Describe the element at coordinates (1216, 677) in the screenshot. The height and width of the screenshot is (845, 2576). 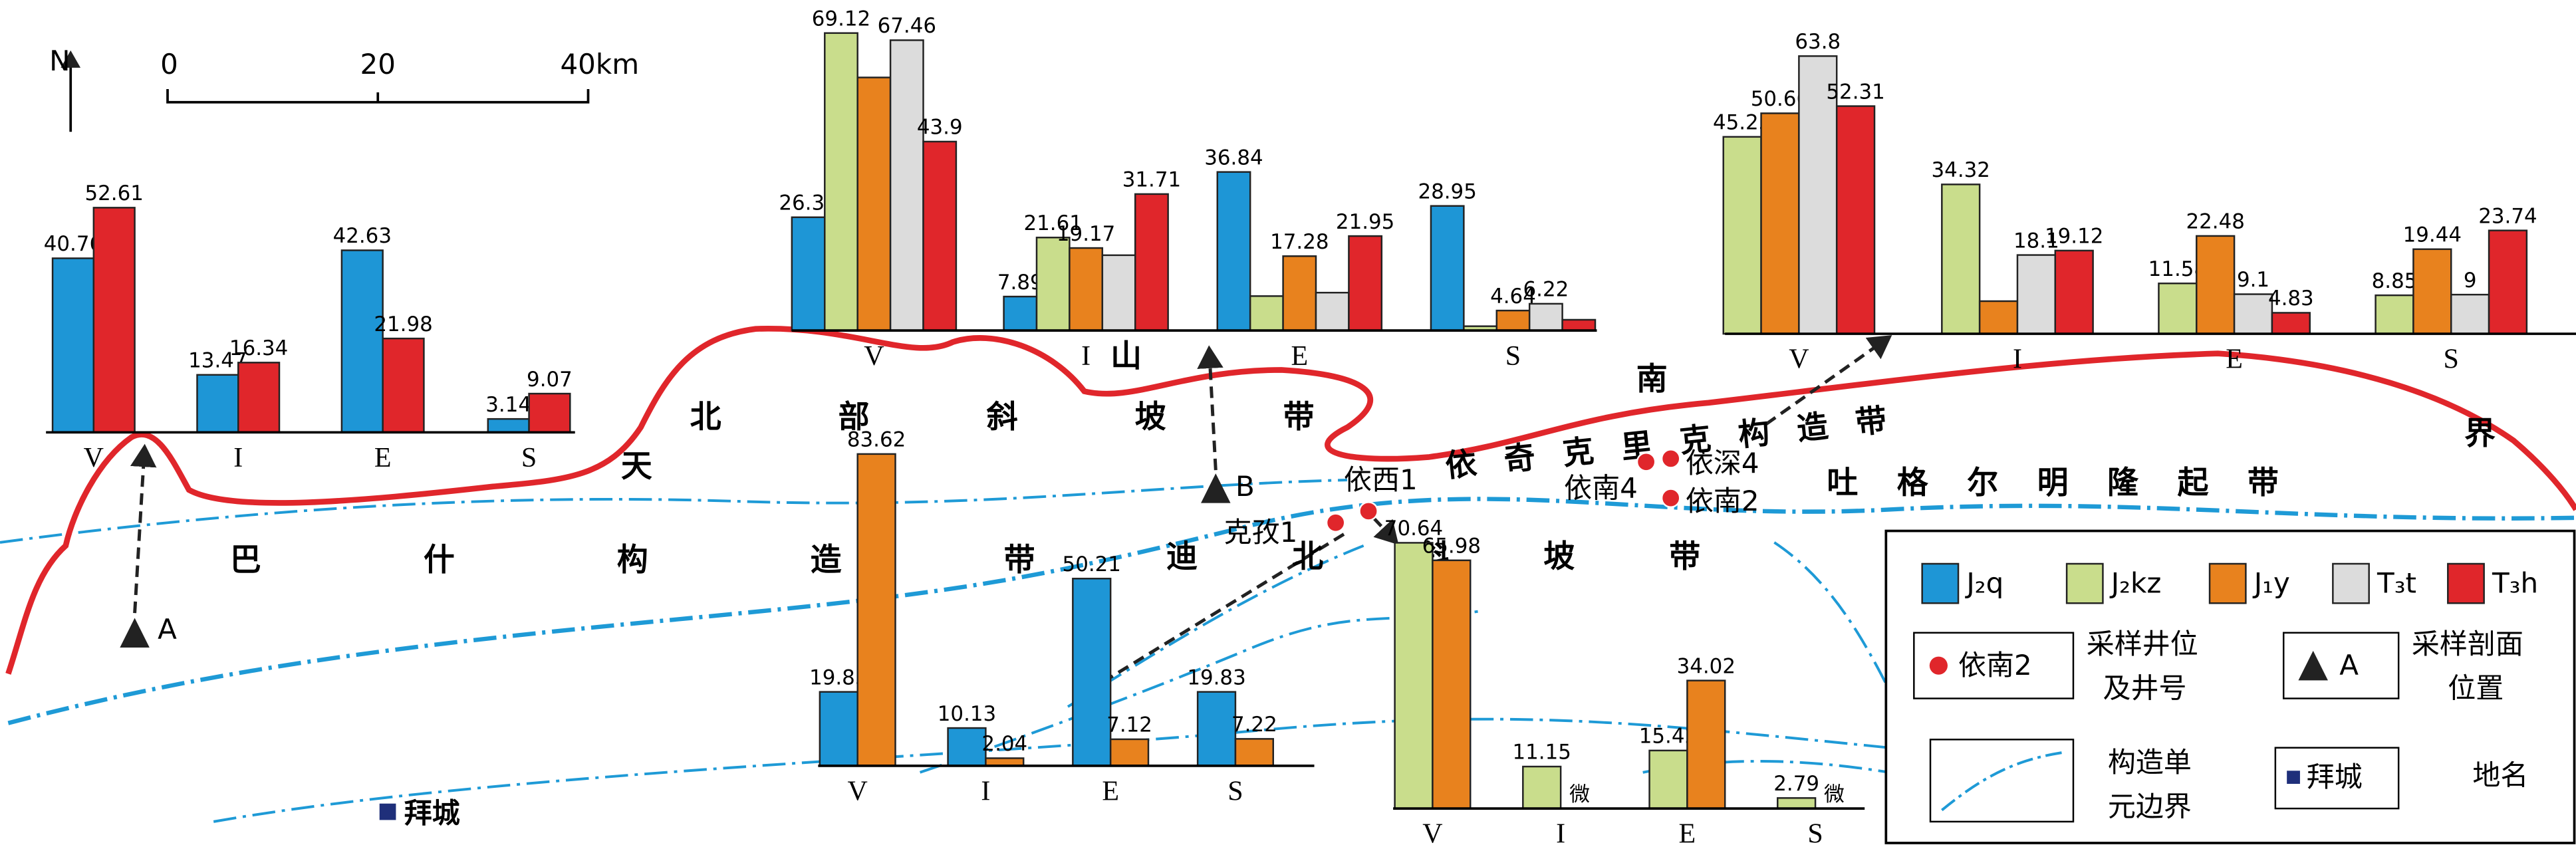
I see `value-label: 19.83` at that location.